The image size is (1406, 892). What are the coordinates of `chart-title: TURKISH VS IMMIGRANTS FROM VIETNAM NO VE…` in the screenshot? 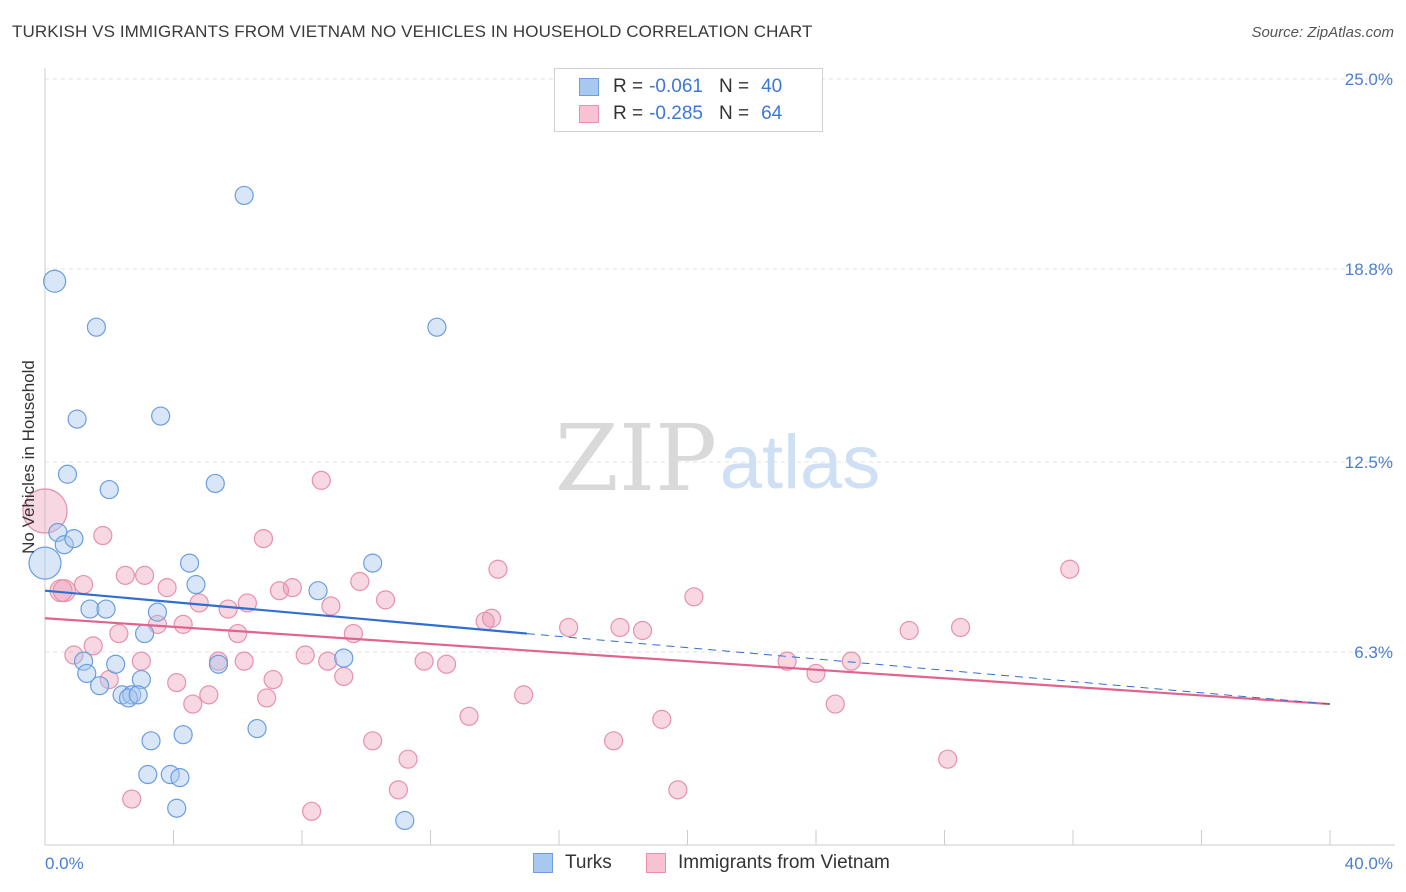 It's located at (412, 31).